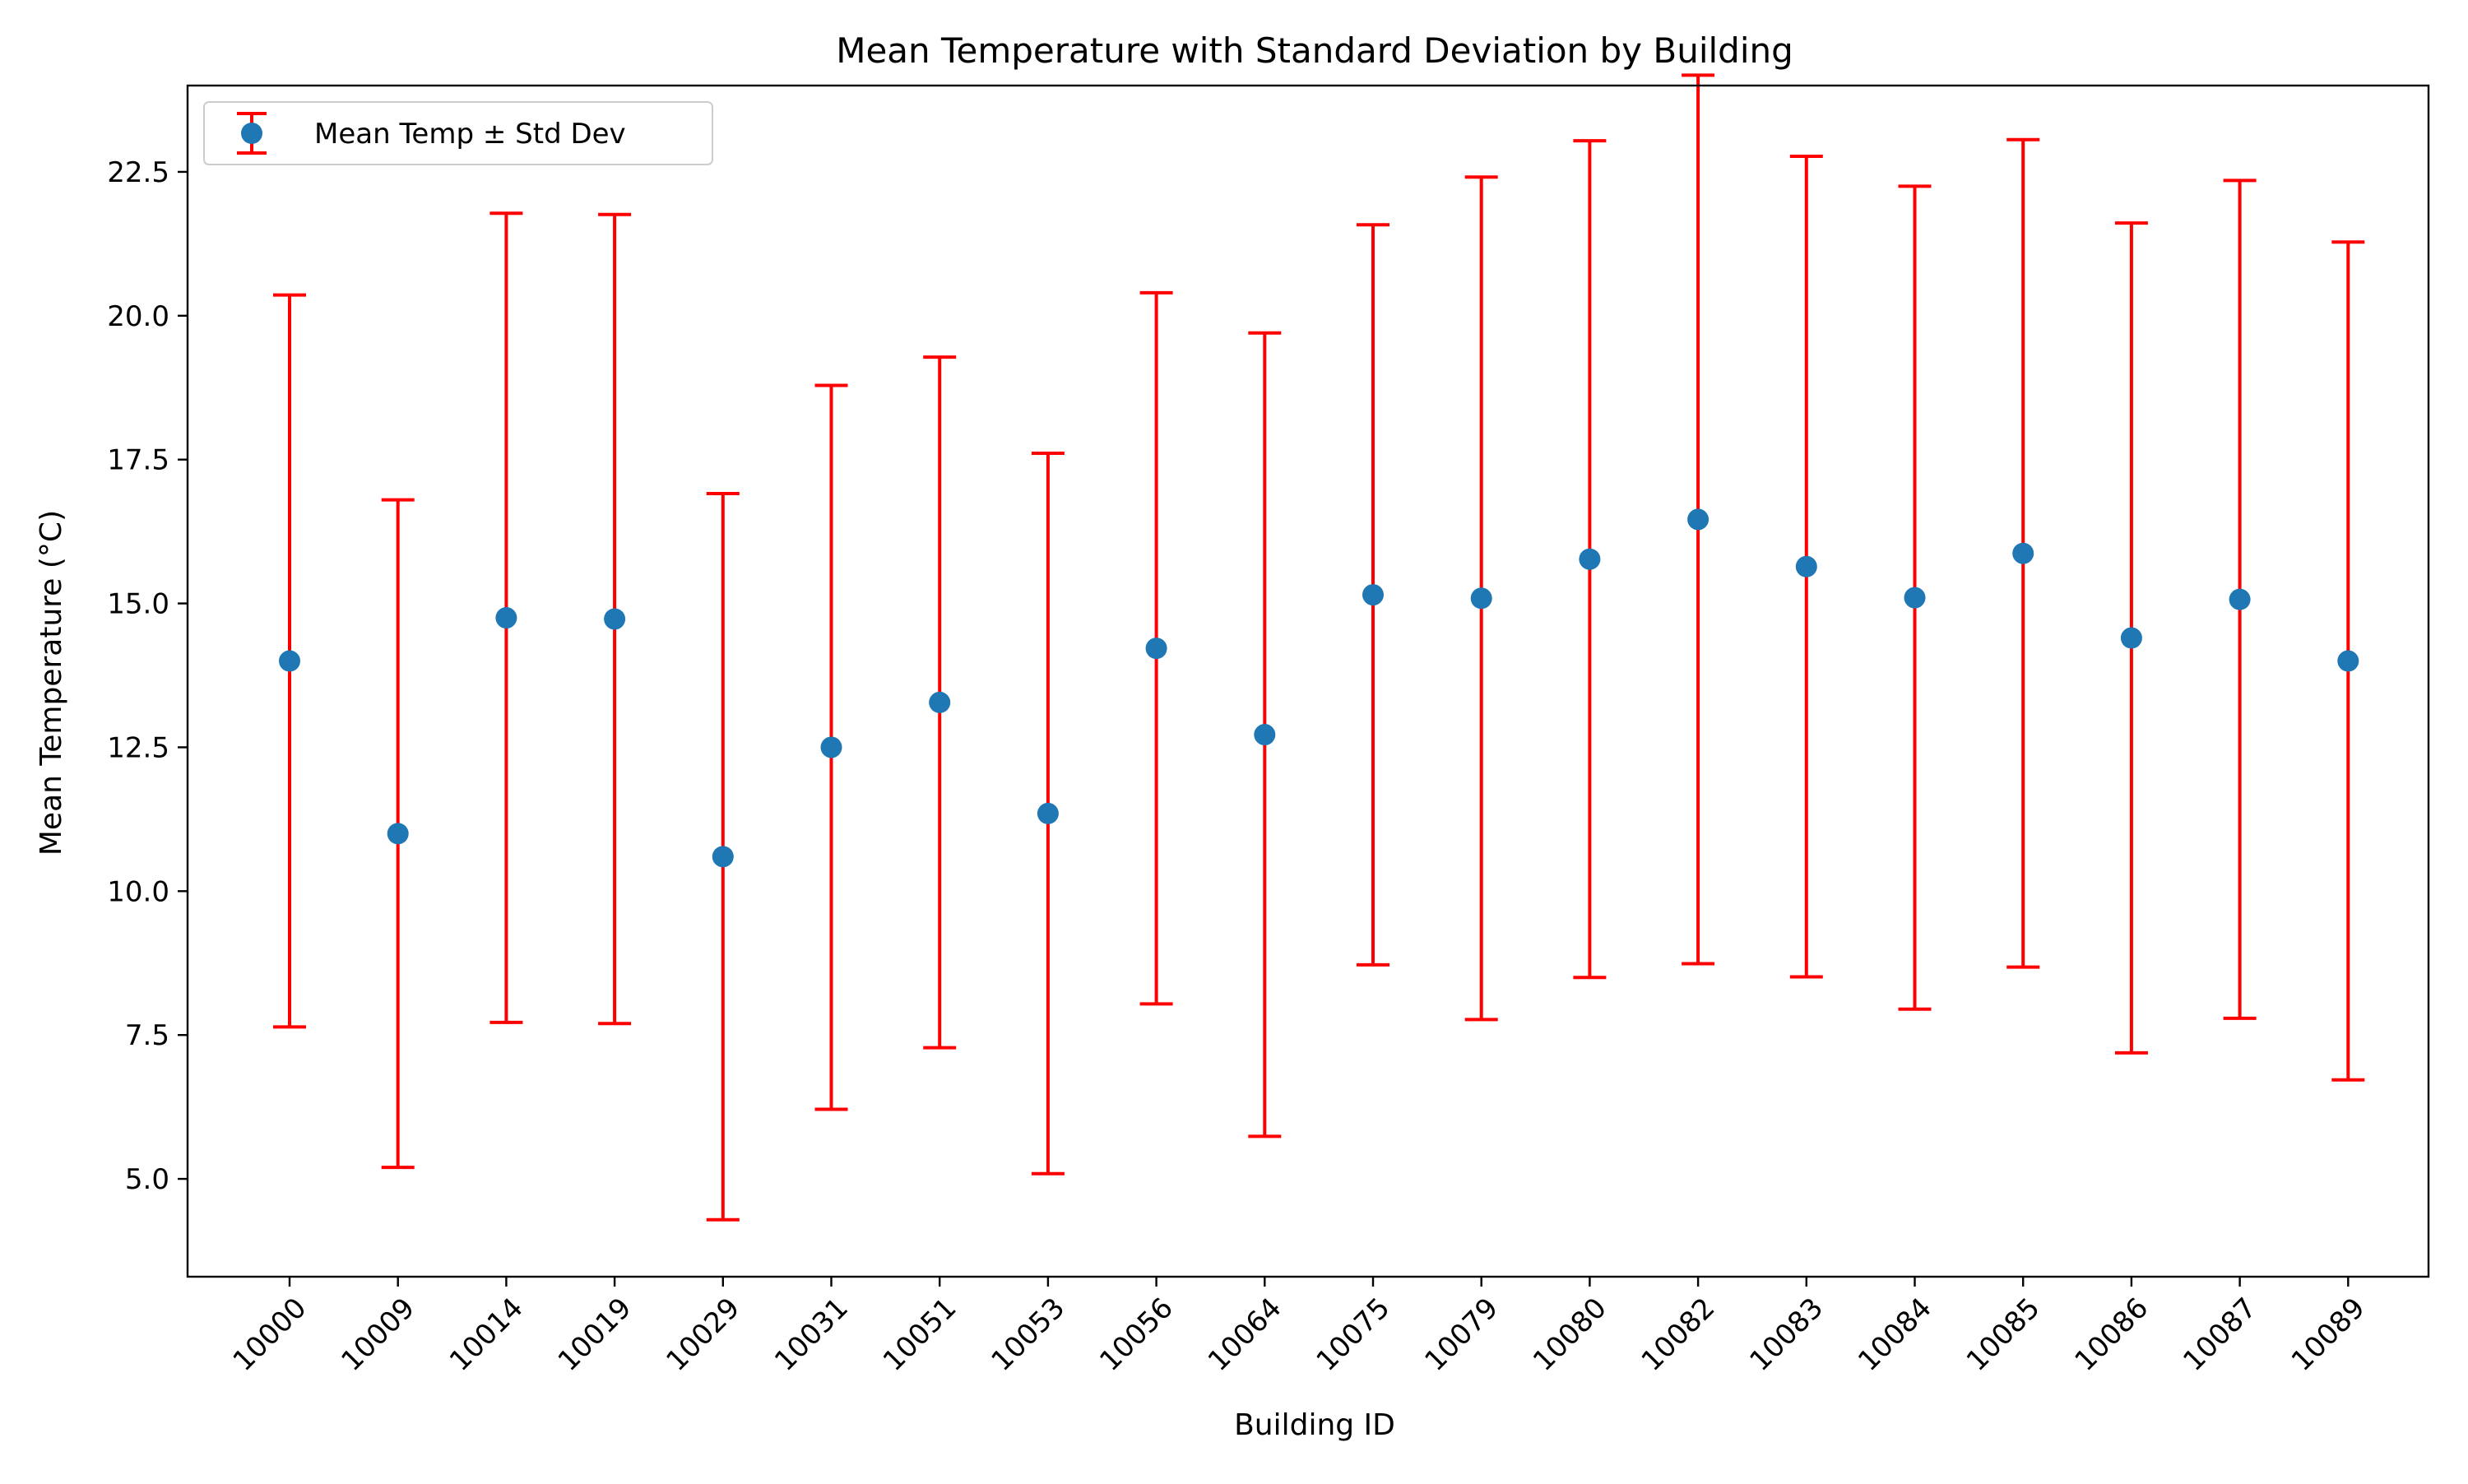 The height and width of the screenshot is (1484, 2468). Describe the element at coordinates (138, 172) in the screenshot. I see `y-tick-label: 22.5` at that location.